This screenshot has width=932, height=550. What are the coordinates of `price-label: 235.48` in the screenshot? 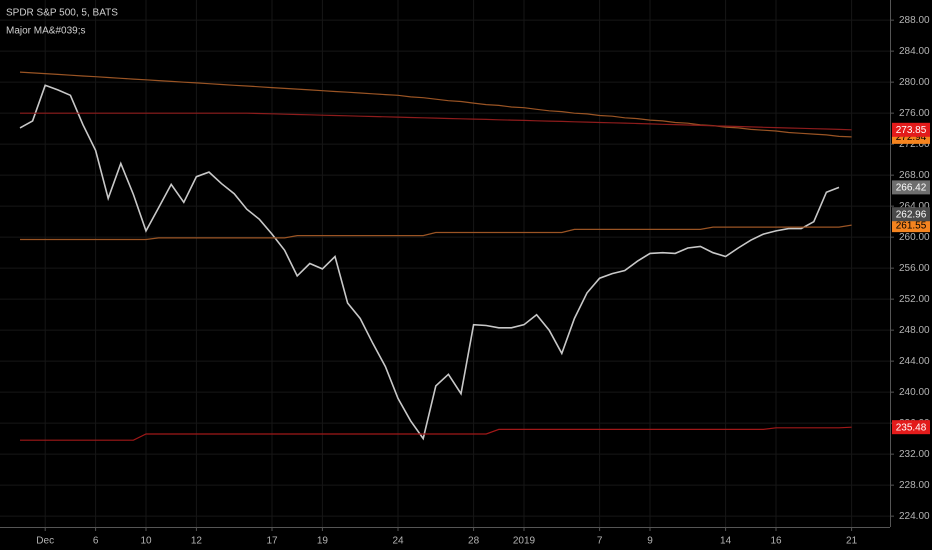 It's located at (911, 427).